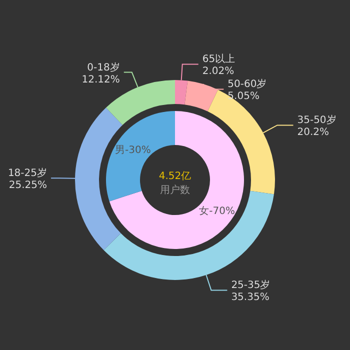 The image size is (350, 350). Describe the element at coordinates (244, 96) in the screenshot. I see `data-label: 5.05%` at that location.